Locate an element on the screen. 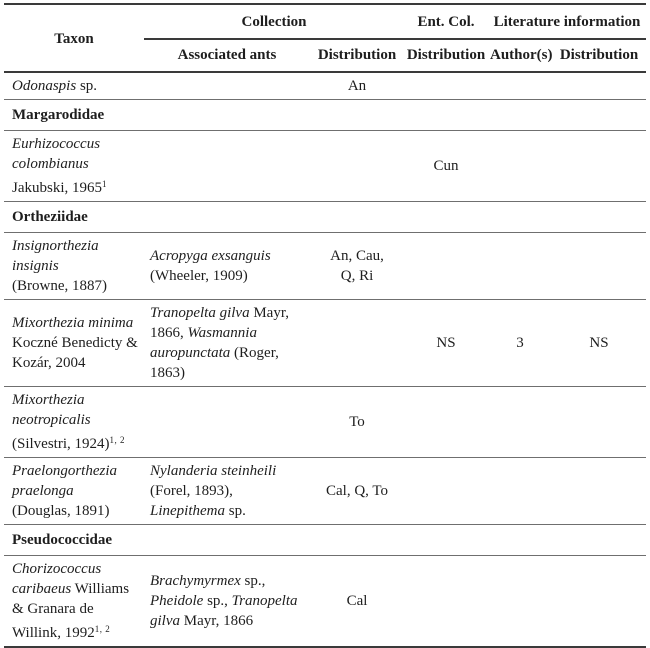 This screenshot has width=650, height=648. text-segment: An is located at coordinates (357, 86).